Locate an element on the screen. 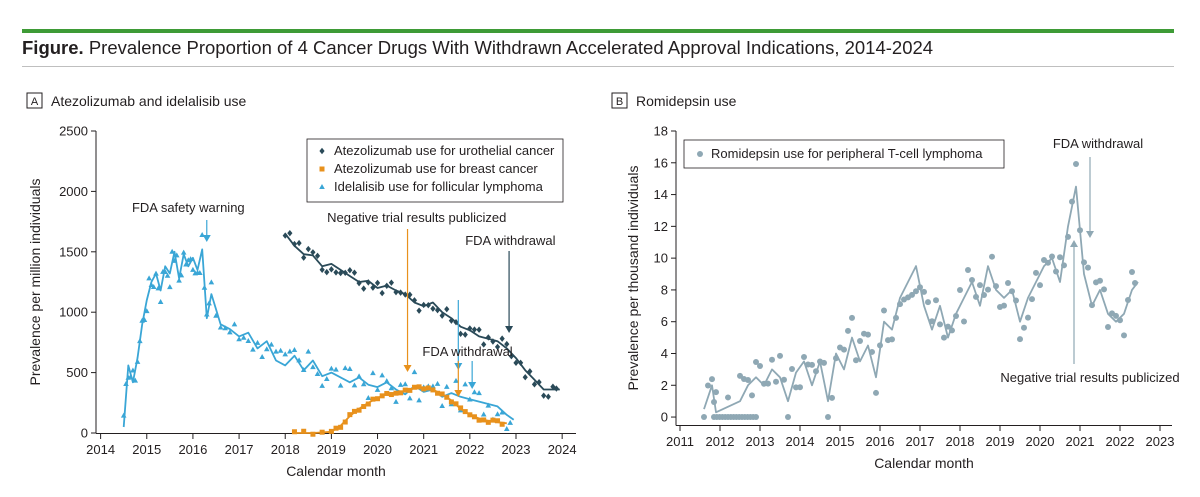  x-tick-label-B: 2018 is located at coordinates (960, 441).